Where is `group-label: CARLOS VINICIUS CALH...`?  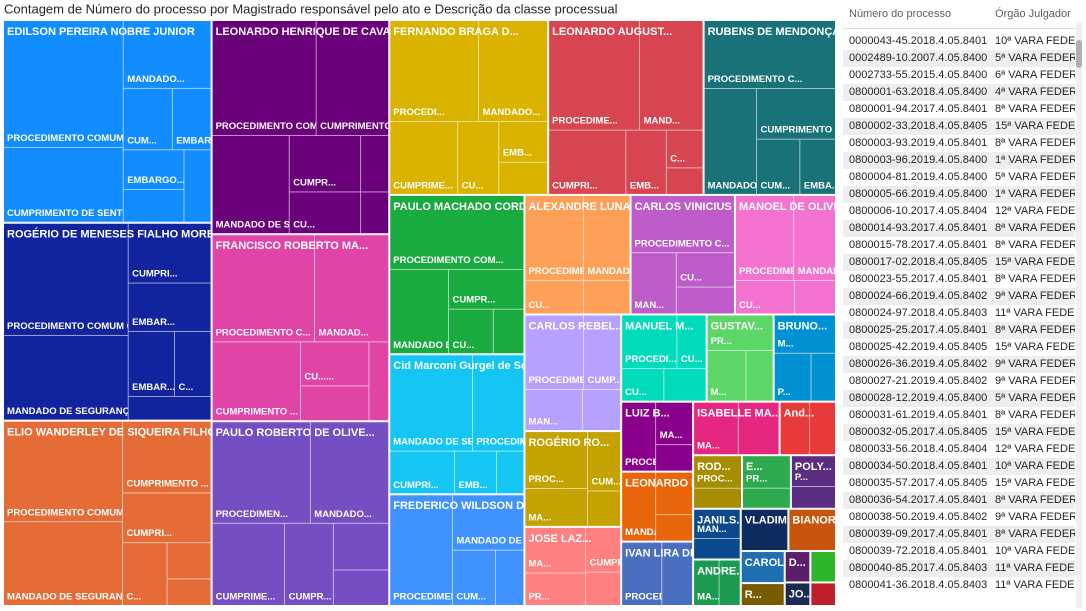
group-label: CARLOS VINICIUS CALH... is located at coordinates (705, 207).